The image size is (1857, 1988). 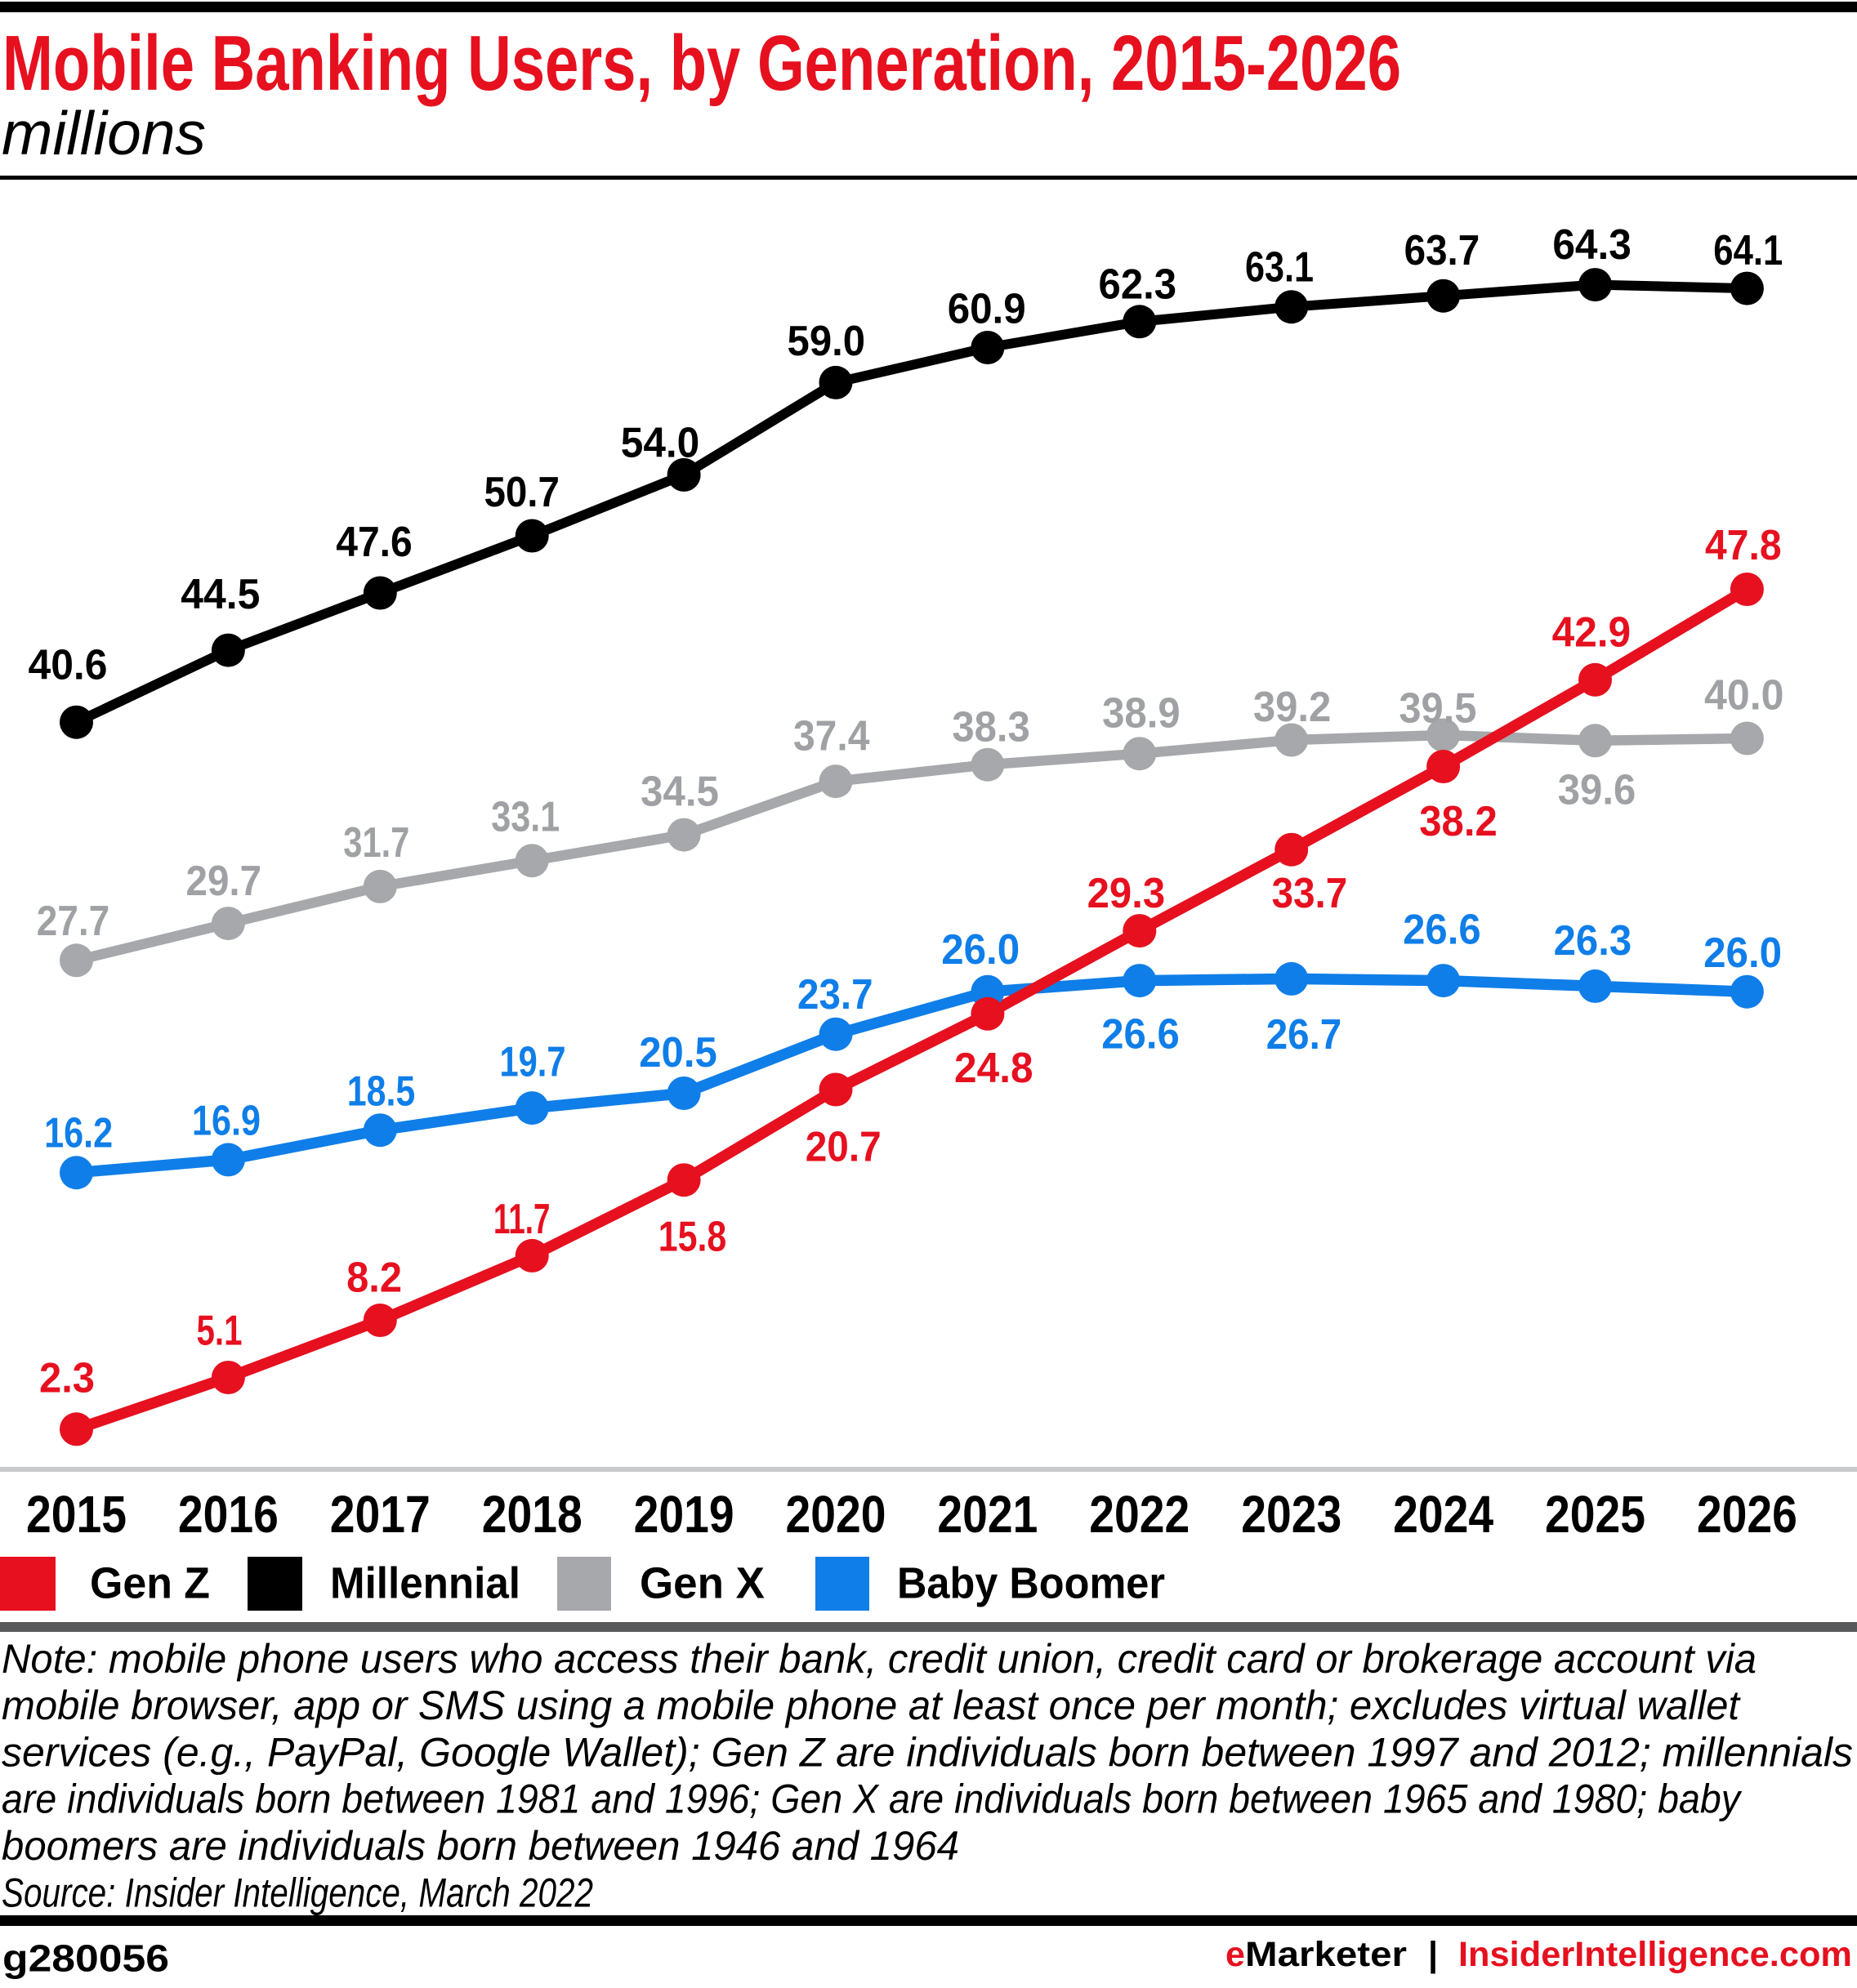 I want to click on svg-text: 2024, so click(x=1443, y=1514).